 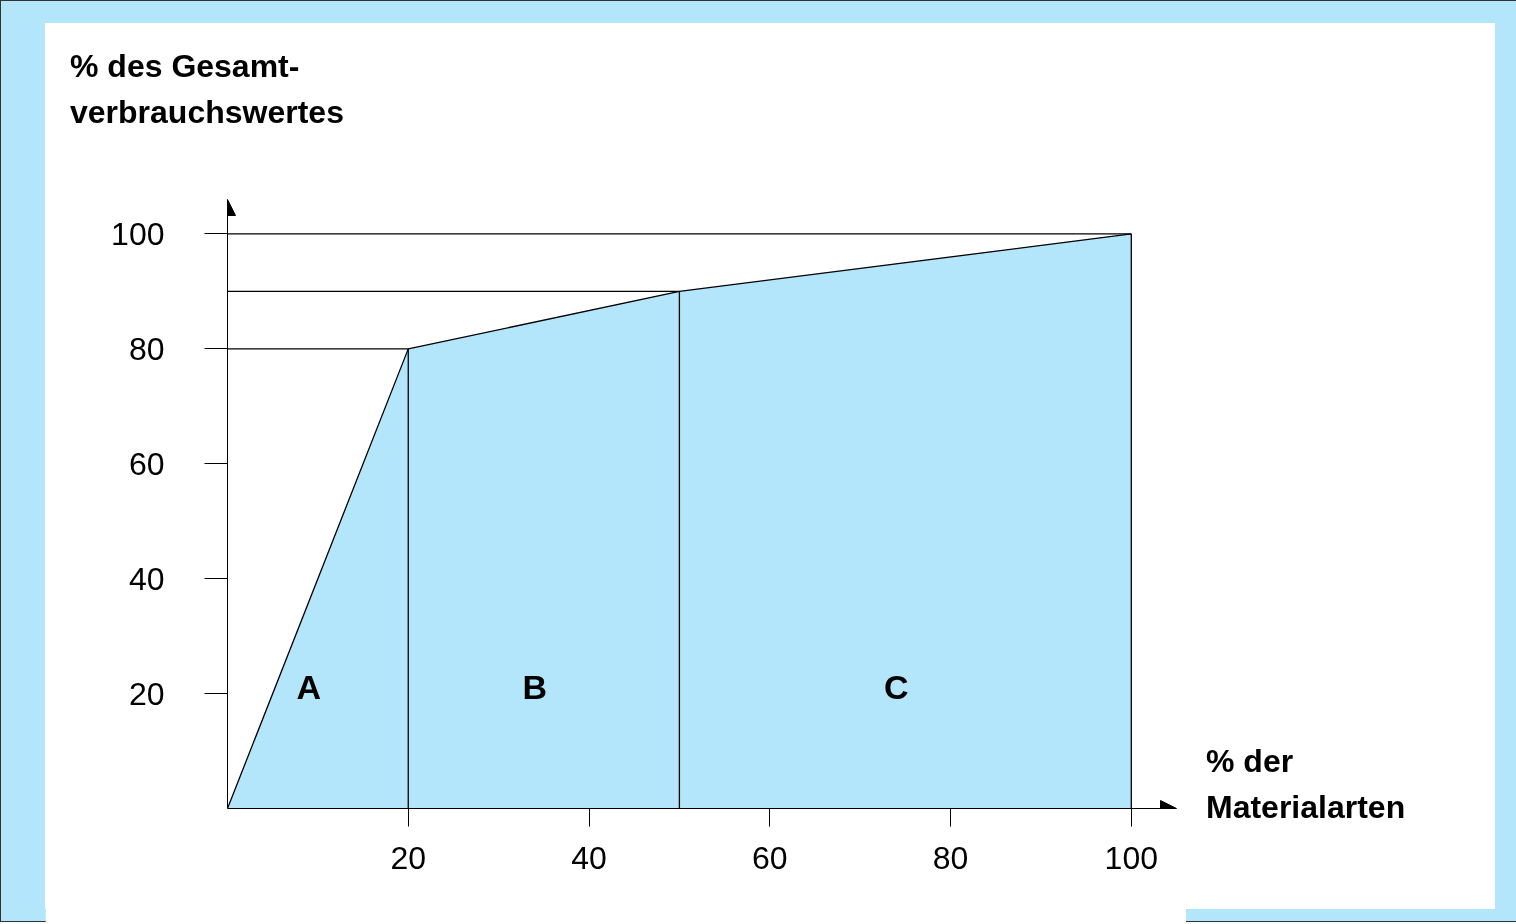 I want to click on y-tick-label: 60, so click(x=146, y=463).